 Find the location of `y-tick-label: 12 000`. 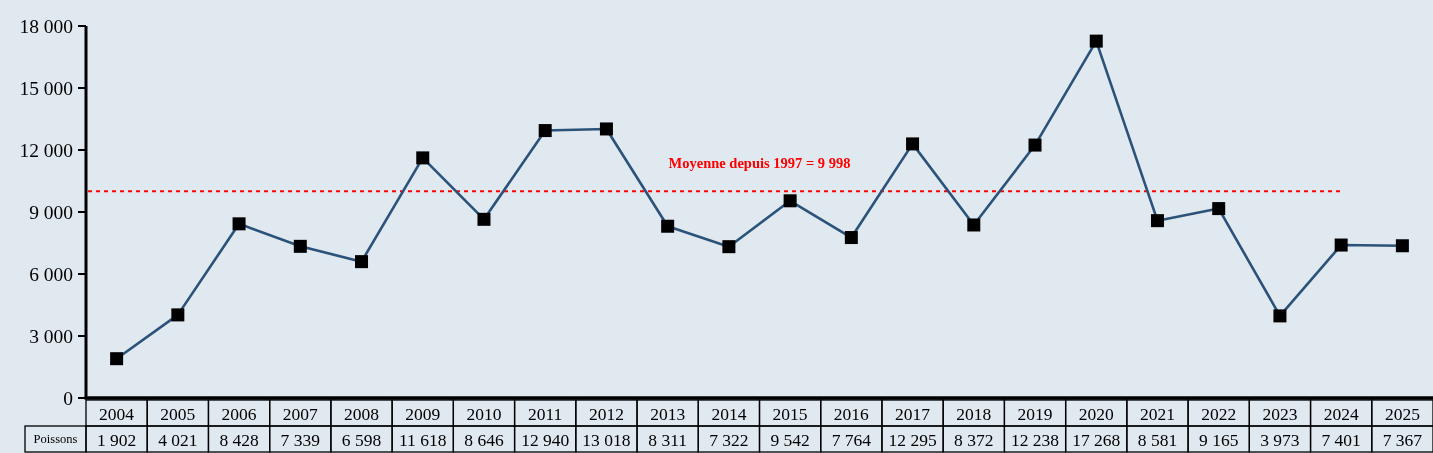

y-tick-label: 12 000 is located at coordinates (46, 150).